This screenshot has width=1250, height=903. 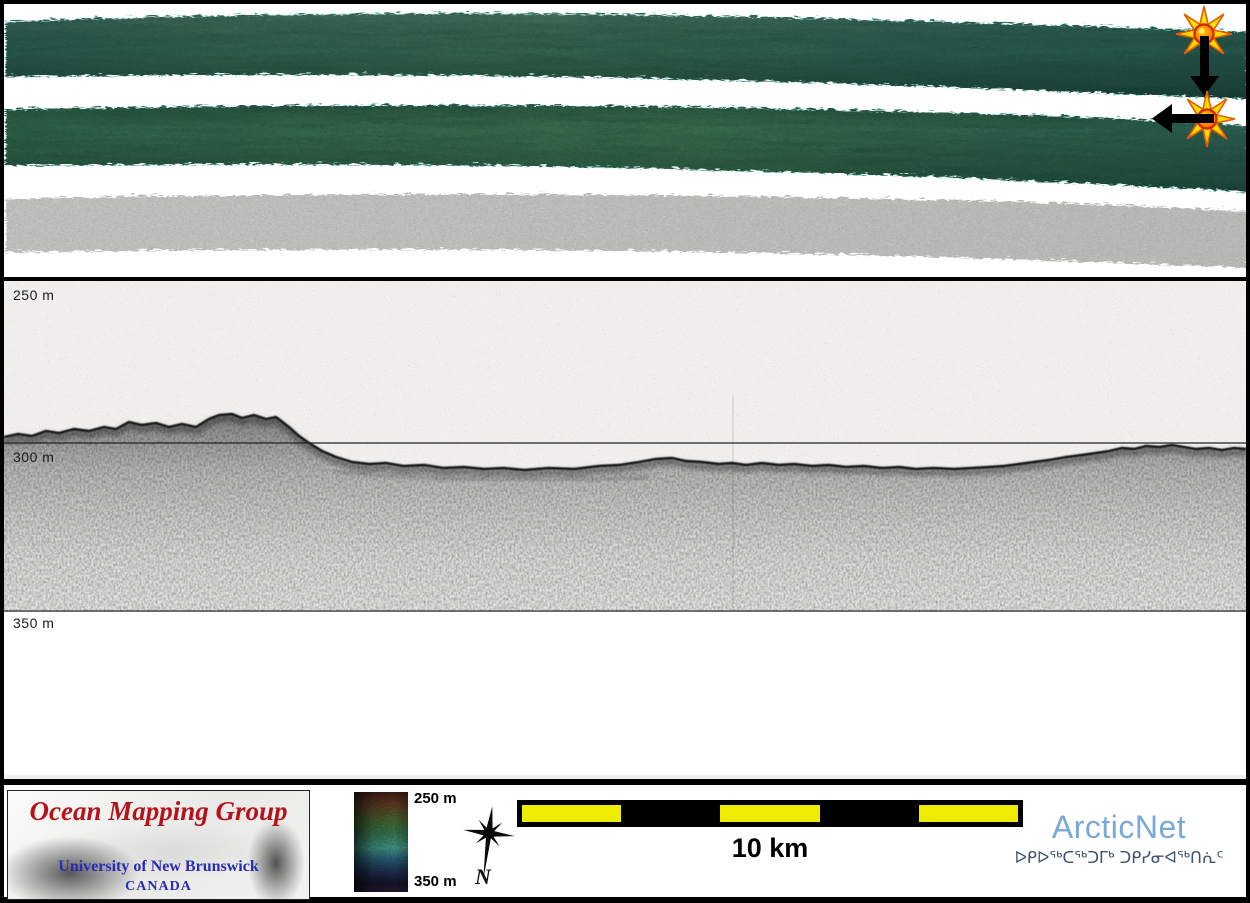 What do you see at coordinates (34, 623) in the screenshot?
I see `depth-label-350m: 350 m` at bounding box center [34, 623].